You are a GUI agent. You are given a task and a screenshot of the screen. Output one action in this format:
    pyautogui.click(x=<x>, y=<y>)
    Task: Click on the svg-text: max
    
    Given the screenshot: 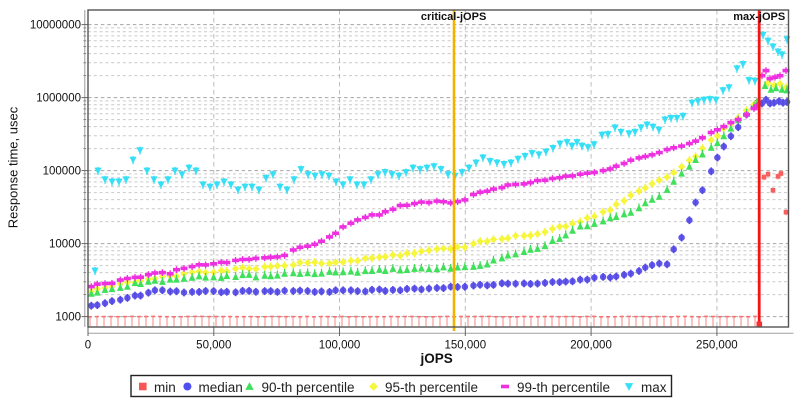 What is the action you would take?
    pyautogui.click(x=654, y=387)
    